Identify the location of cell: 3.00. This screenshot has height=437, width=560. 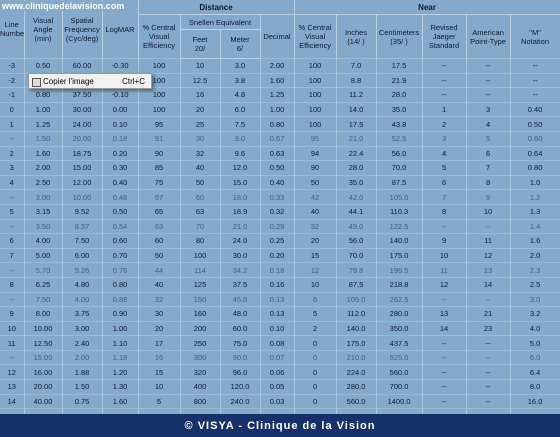
(82, 328).